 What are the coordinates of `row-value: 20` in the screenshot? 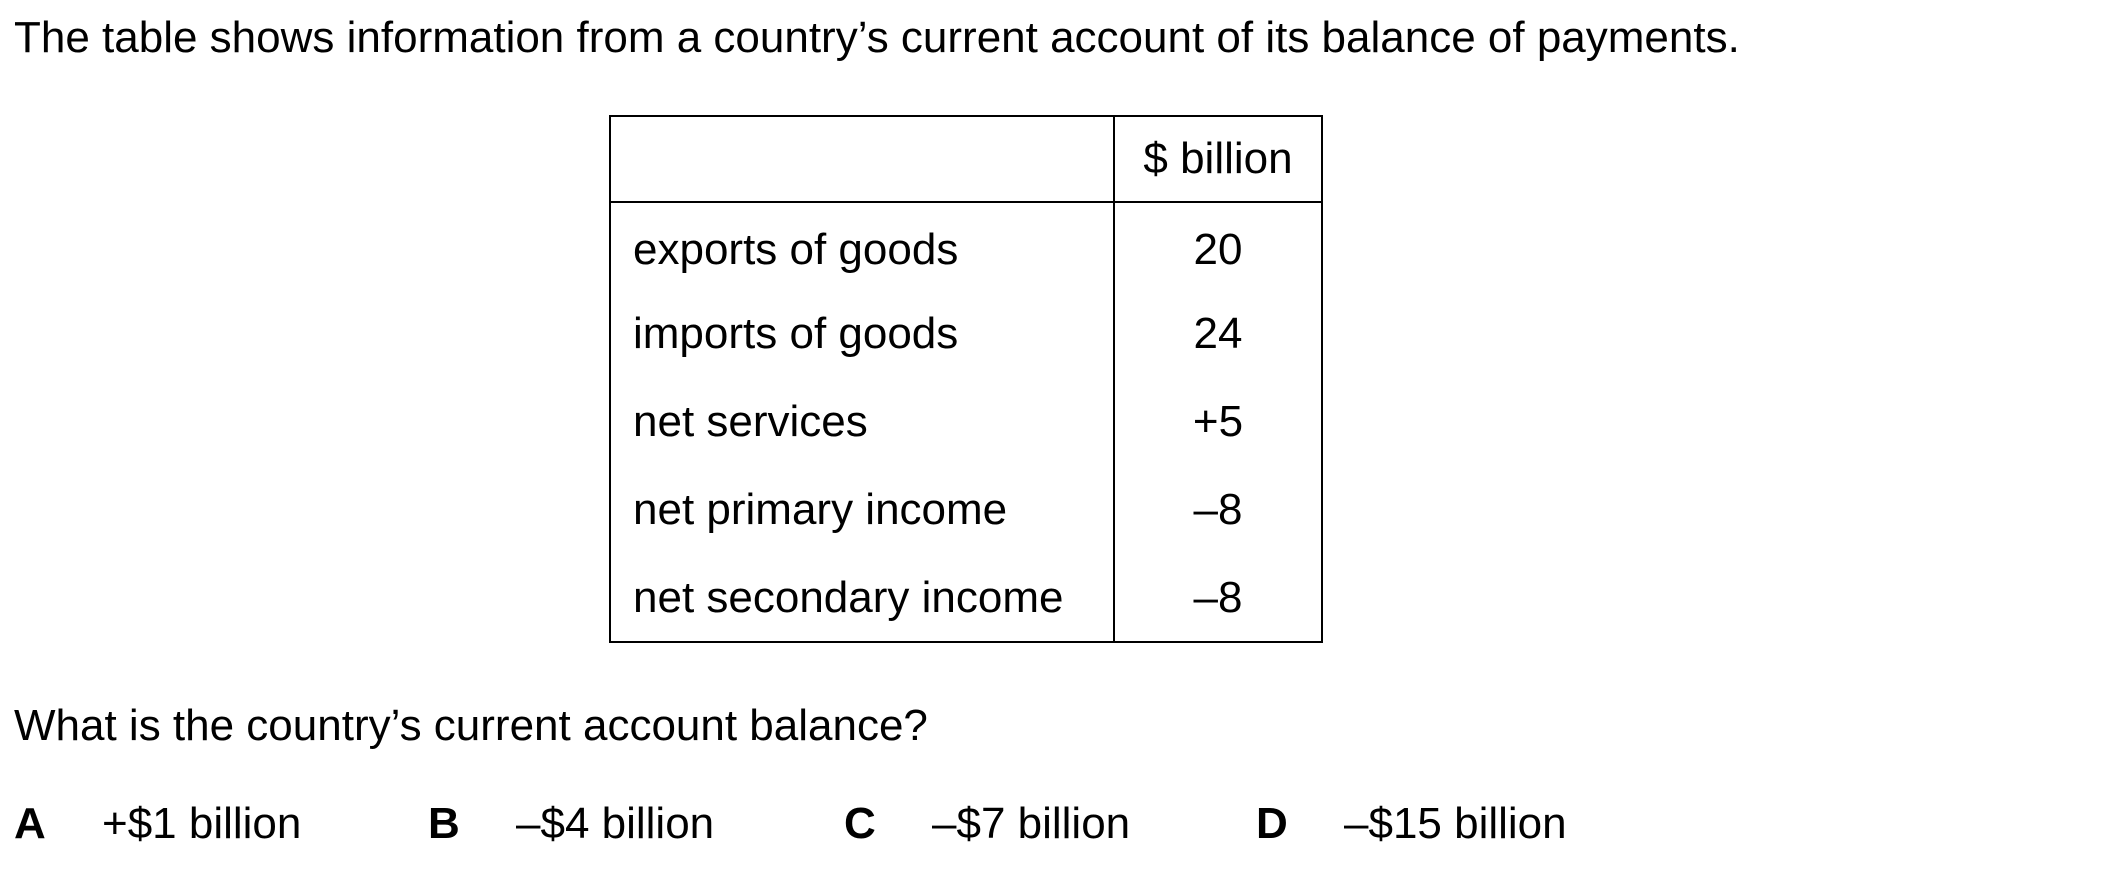 It's located at (1218, 246).